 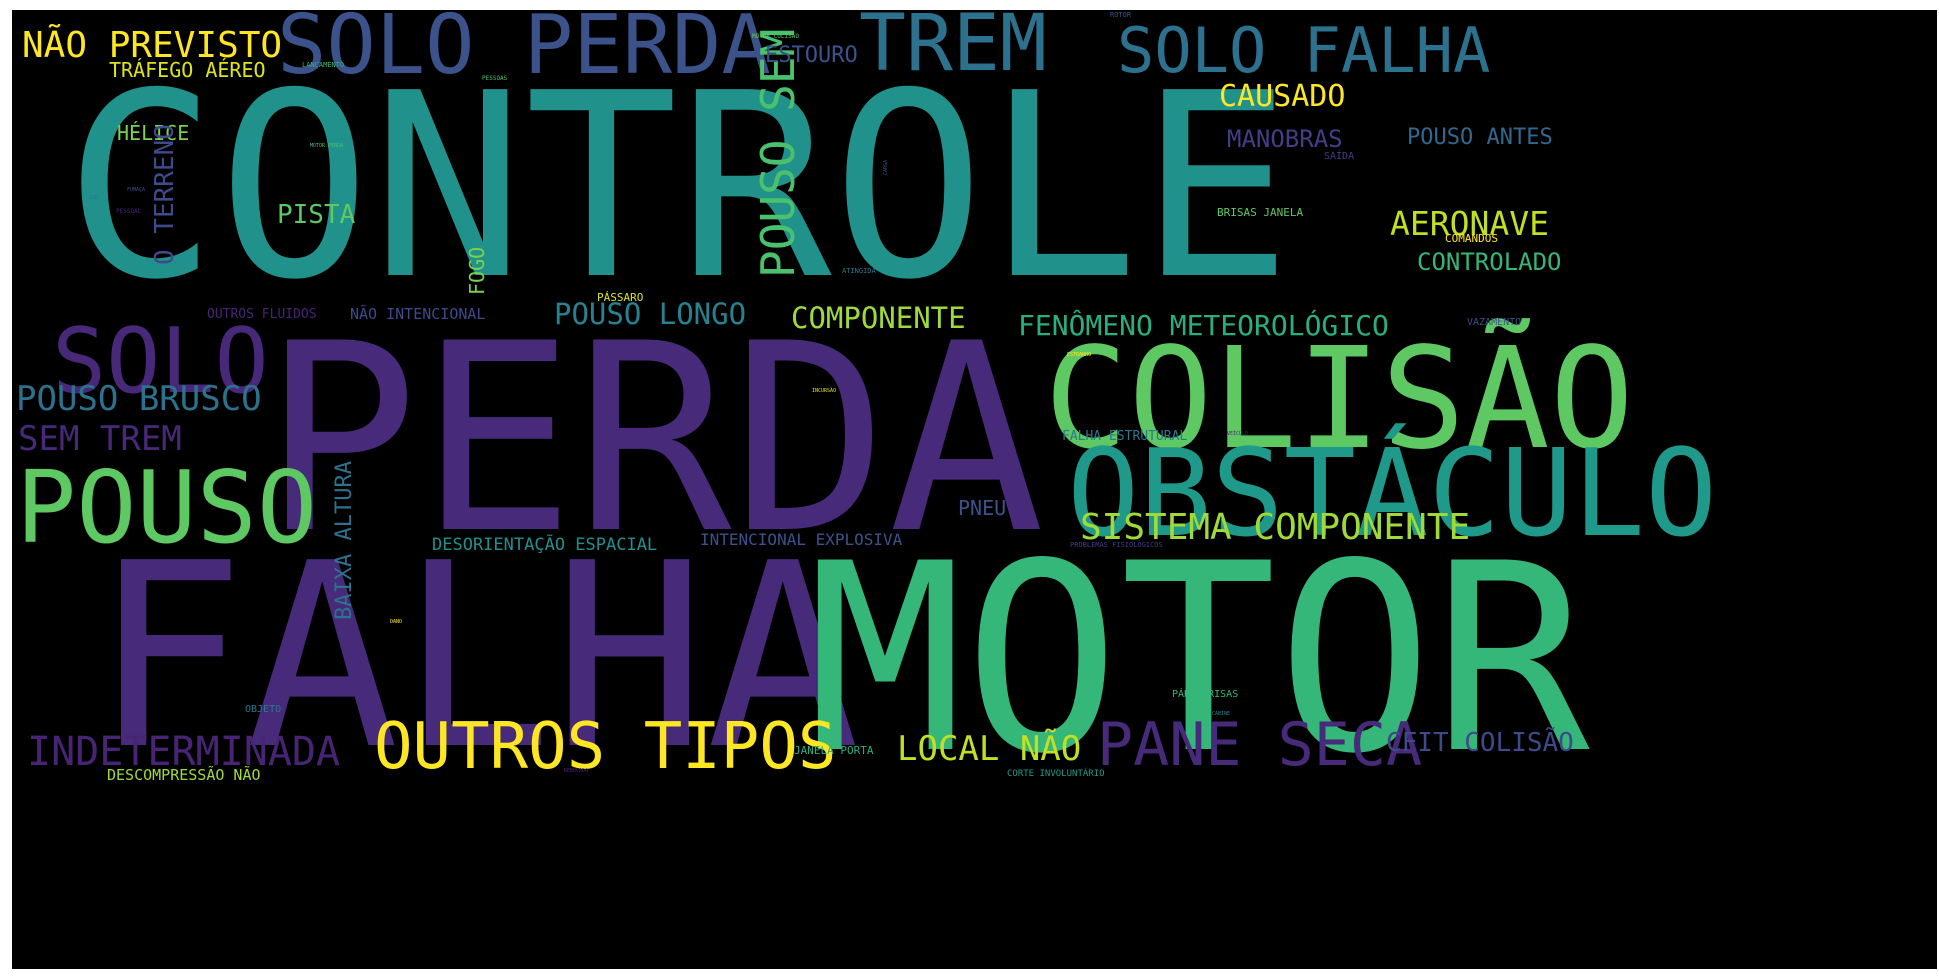 What do you see at coordinates (811, 55) in the screenshot?
I see `word-estouro: ESTOURO` at bounding box center [811, 55].